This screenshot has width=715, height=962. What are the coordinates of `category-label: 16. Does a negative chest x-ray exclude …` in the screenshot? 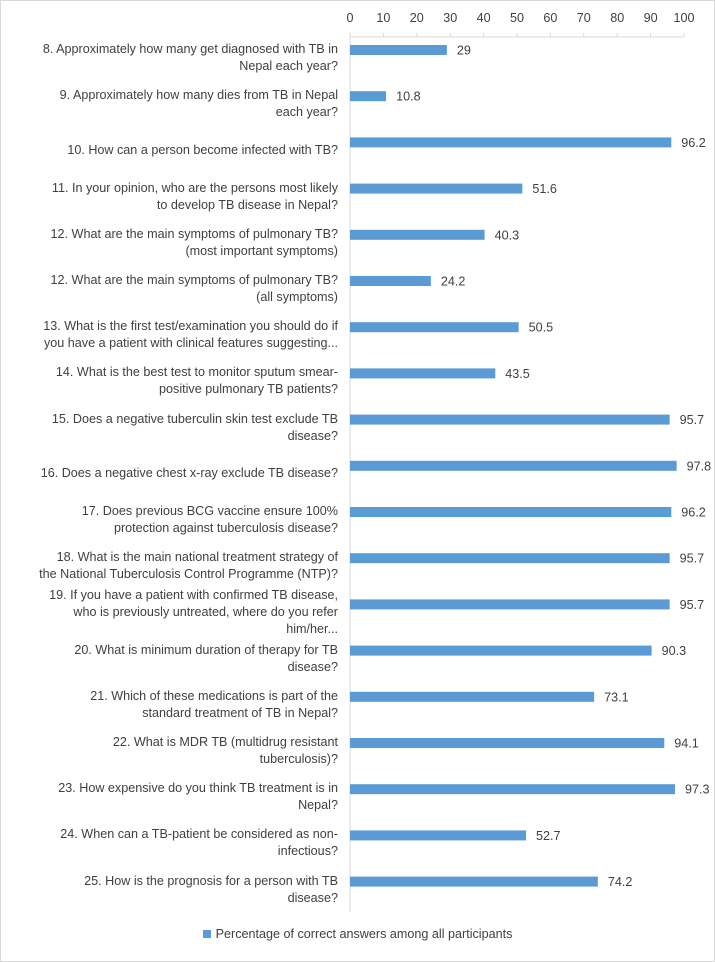 It's located at (189, 473).